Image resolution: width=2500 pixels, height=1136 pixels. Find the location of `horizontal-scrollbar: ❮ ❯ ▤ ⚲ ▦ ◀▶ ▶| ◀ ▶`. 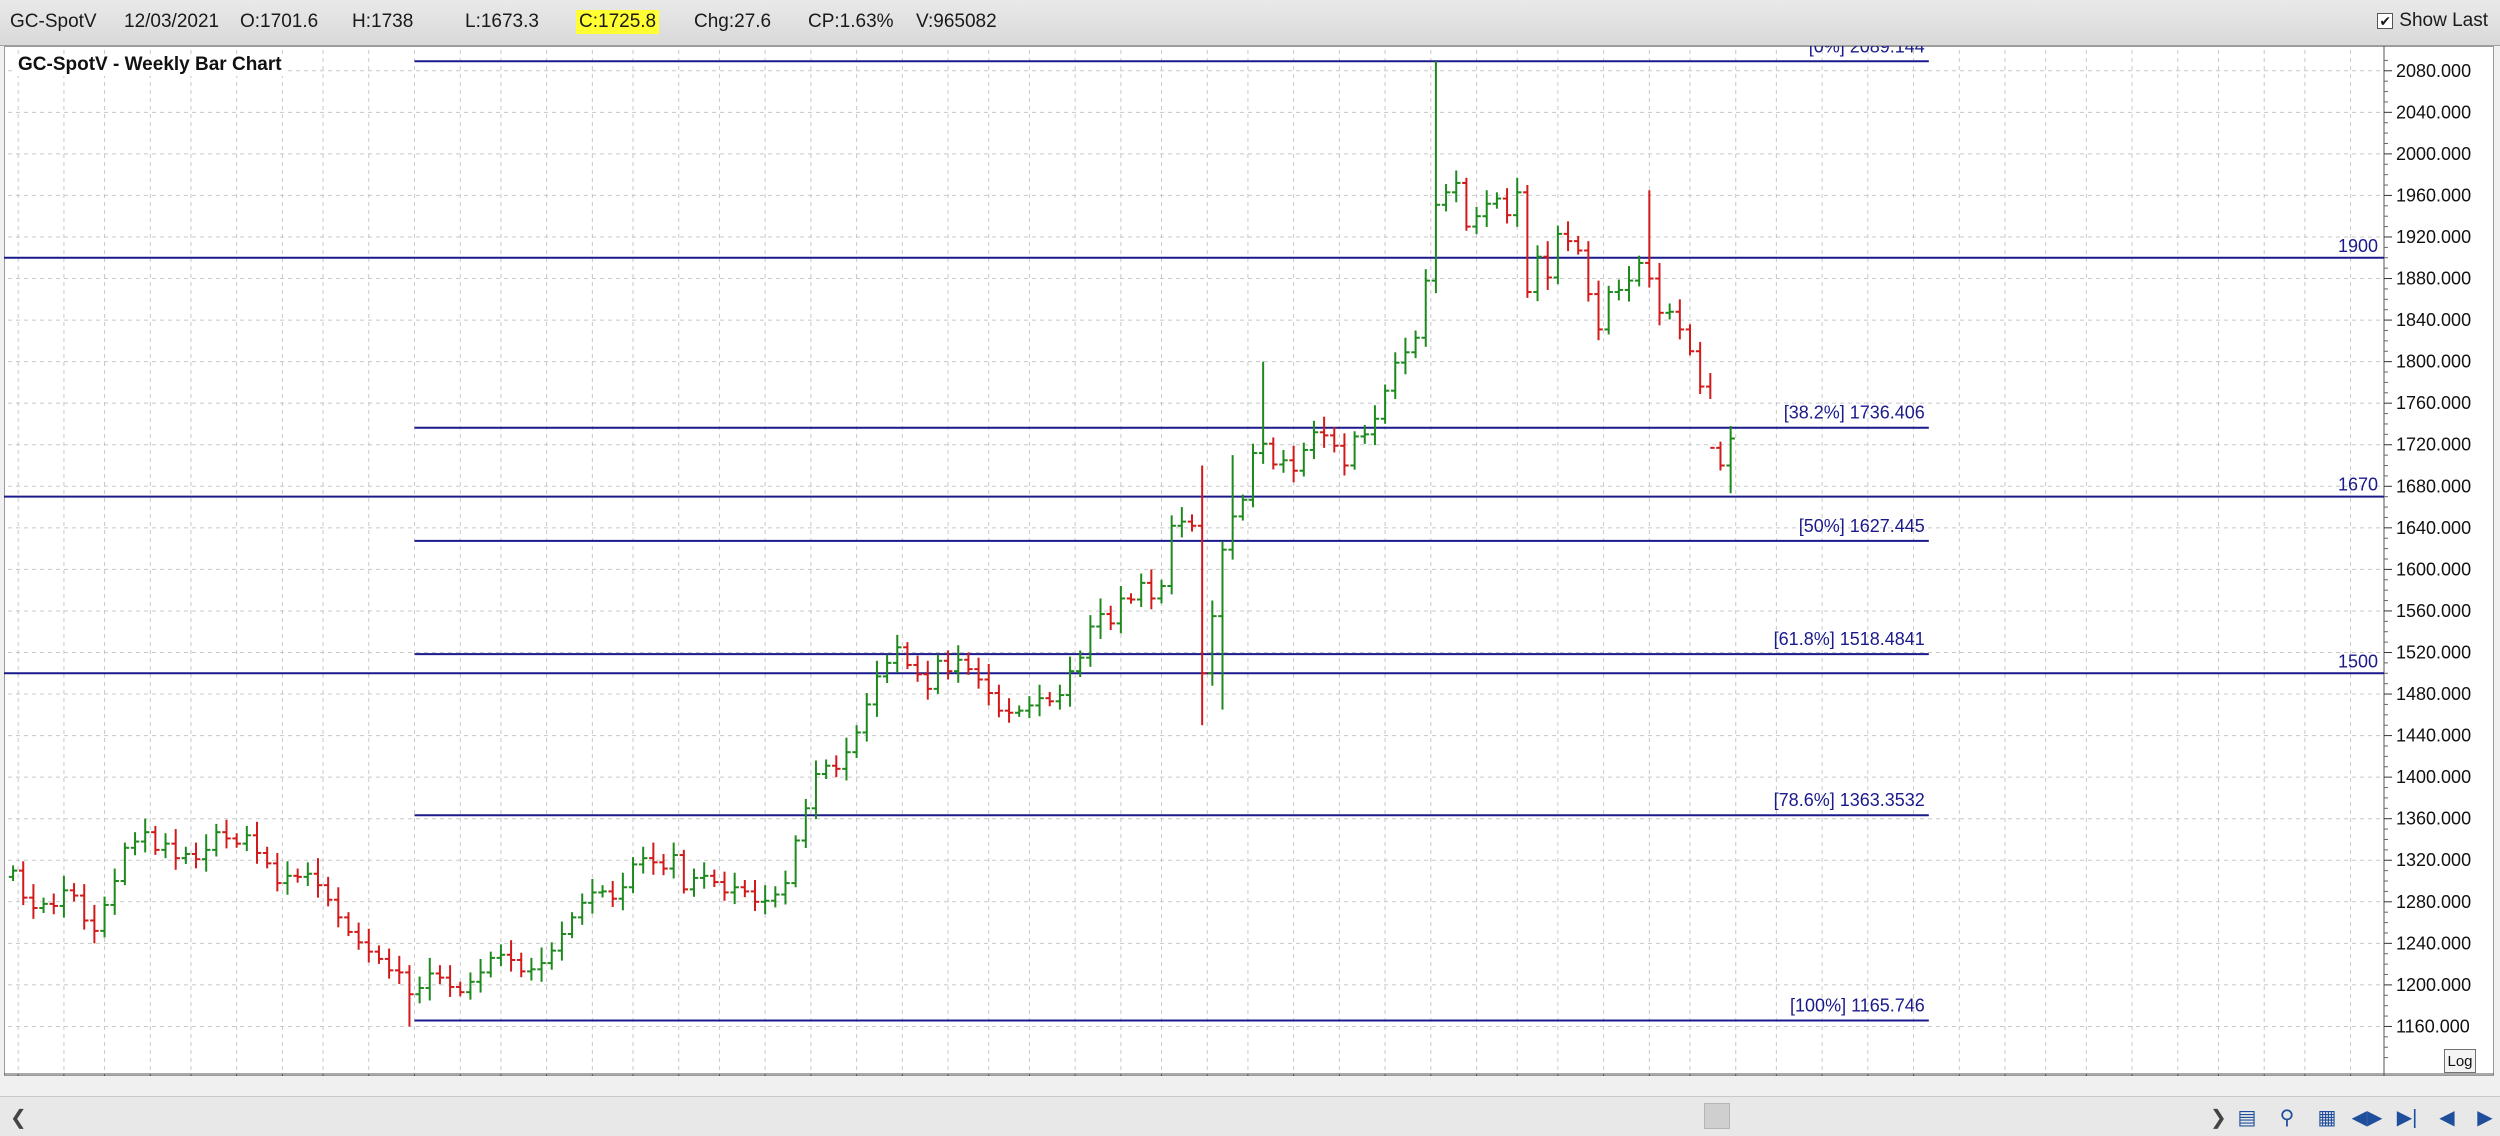

horizontal-scrollbar: ❮ ❯ ▤ ⚲ ▦ ◀▶ ▶| ◀ ▶ is located at coordinates (1250, 1116).